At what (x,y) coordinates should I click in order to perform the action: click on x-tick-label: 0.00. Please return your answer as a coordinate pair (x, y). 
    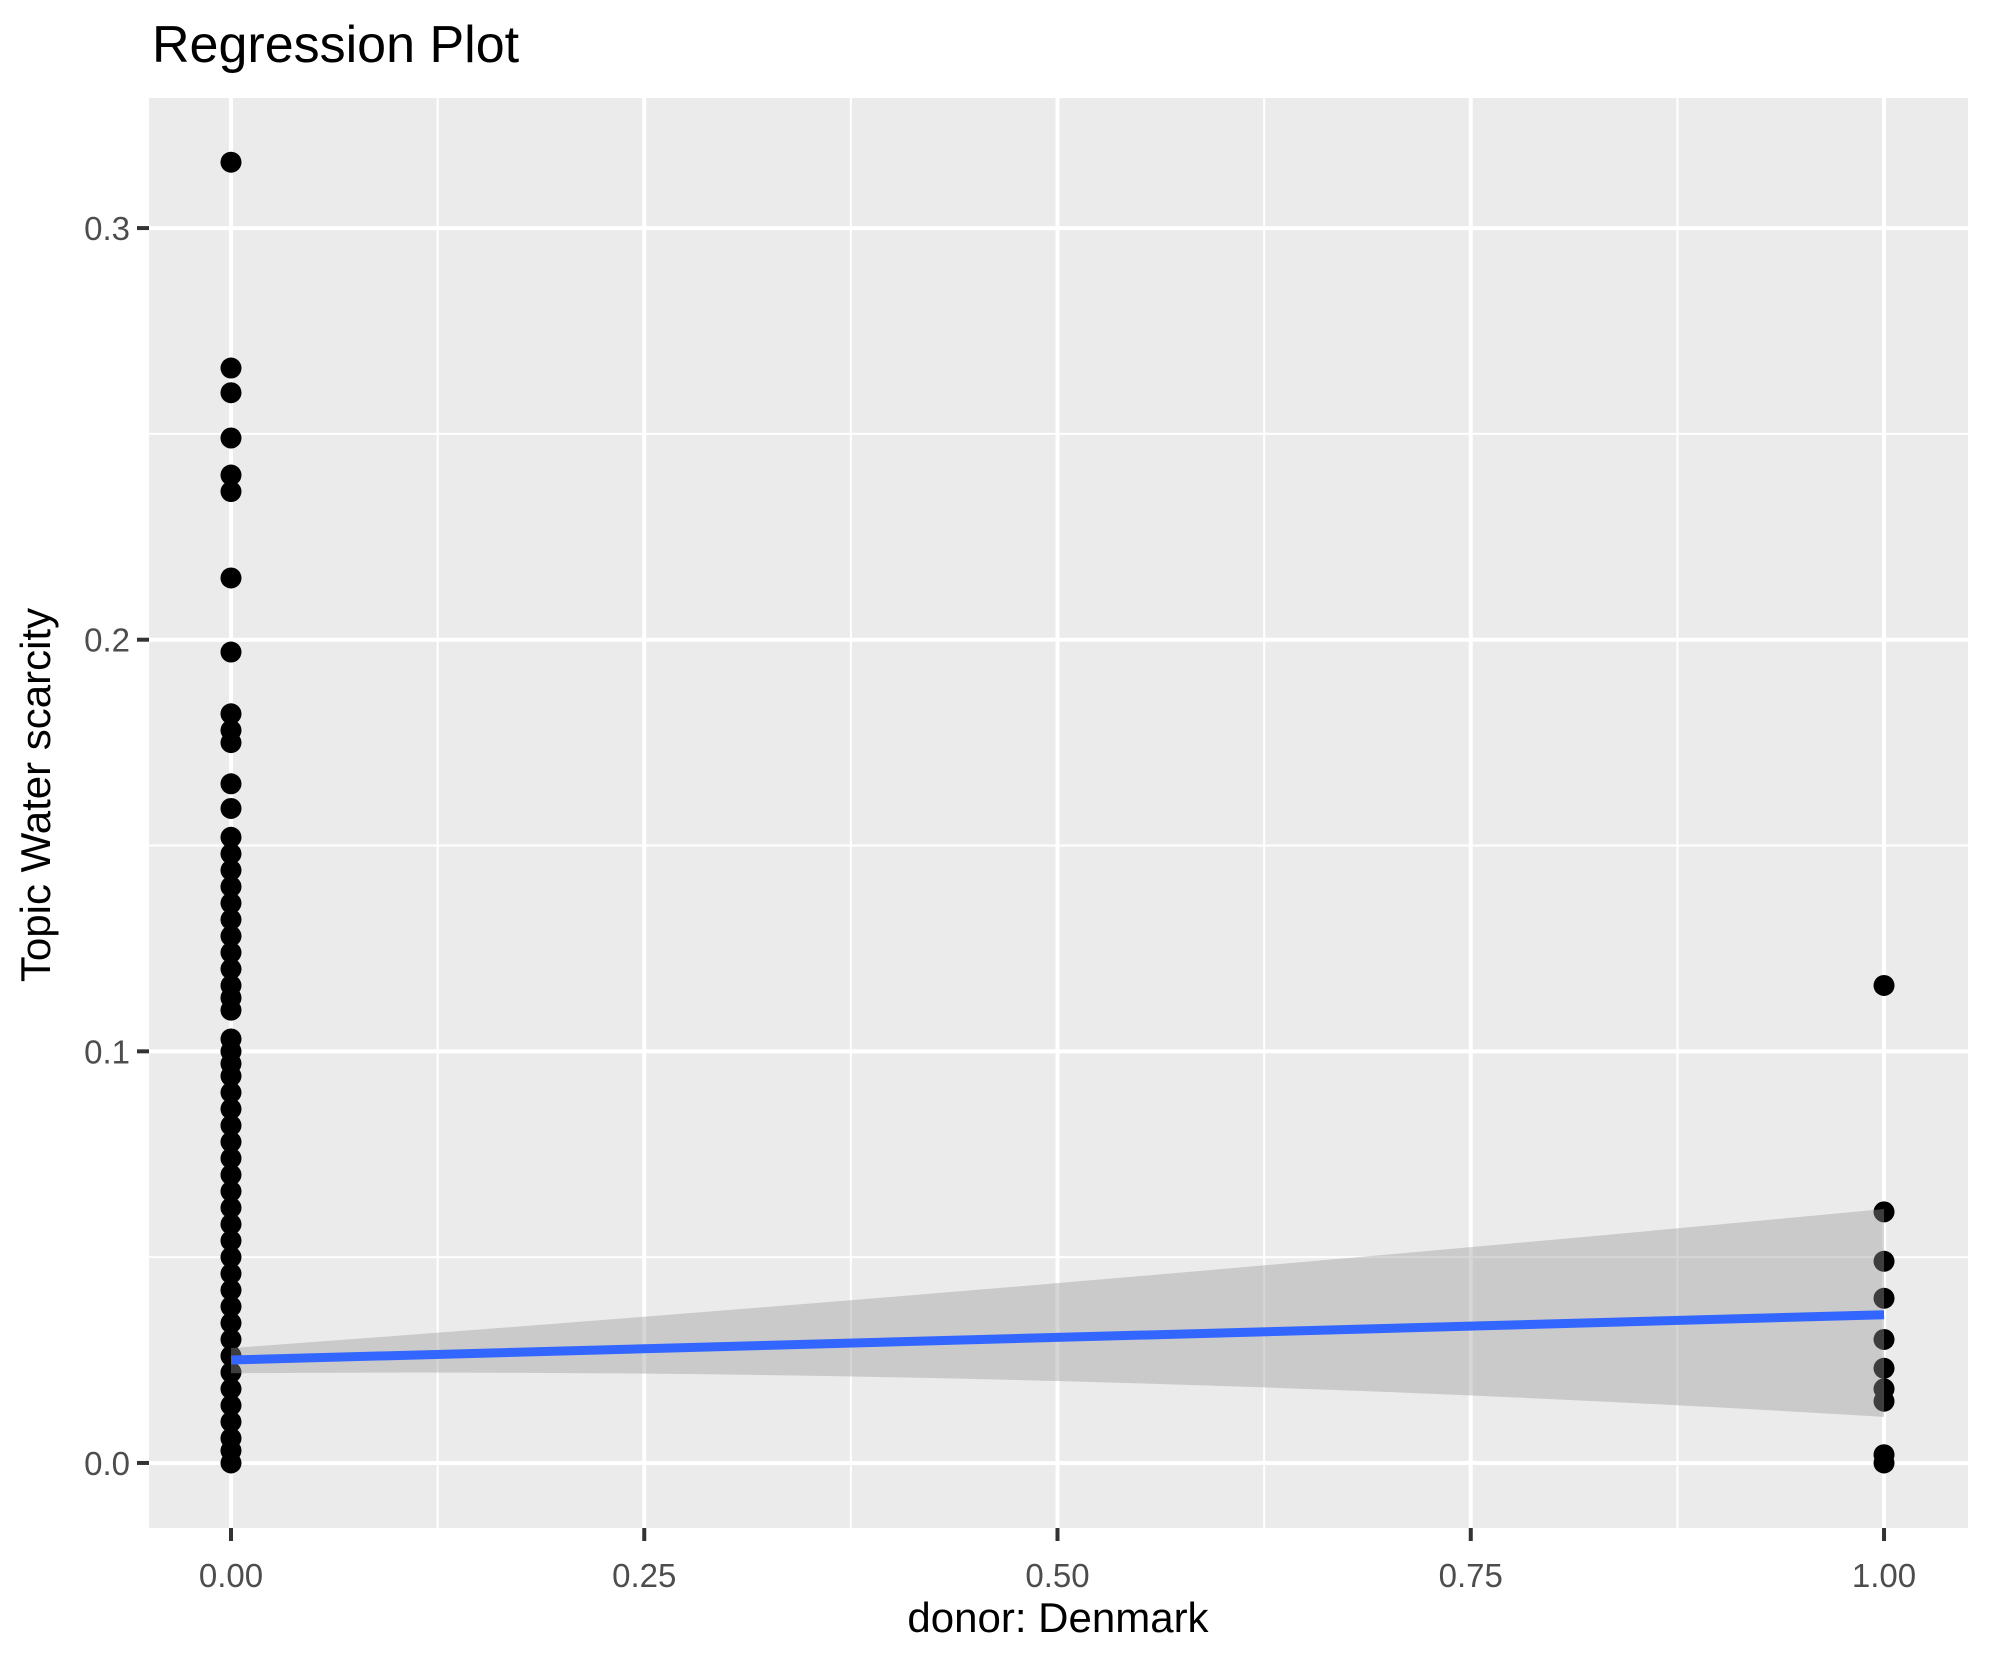
    Looking at the image, I should click on (231, 1575).